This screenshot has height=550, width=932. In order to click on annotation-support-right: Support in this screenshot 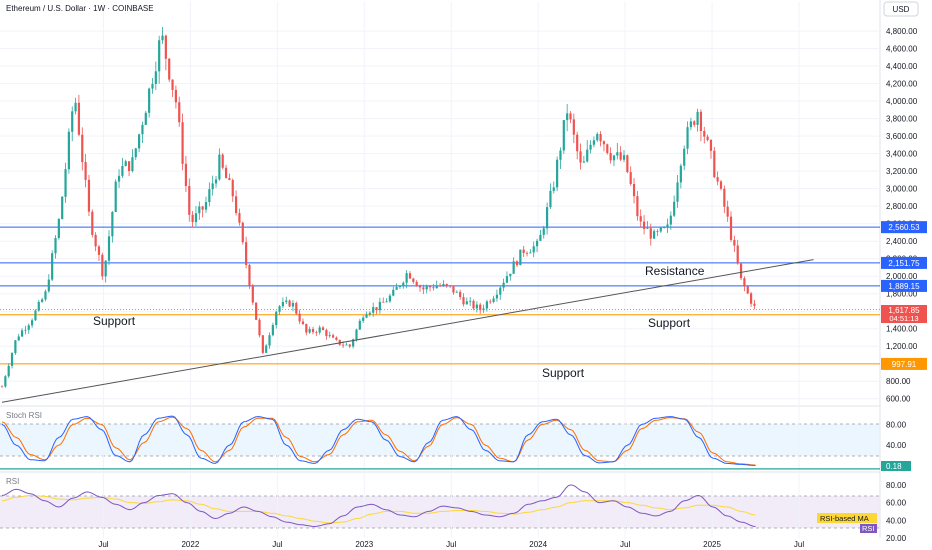, I will do `click(669, 323)`.